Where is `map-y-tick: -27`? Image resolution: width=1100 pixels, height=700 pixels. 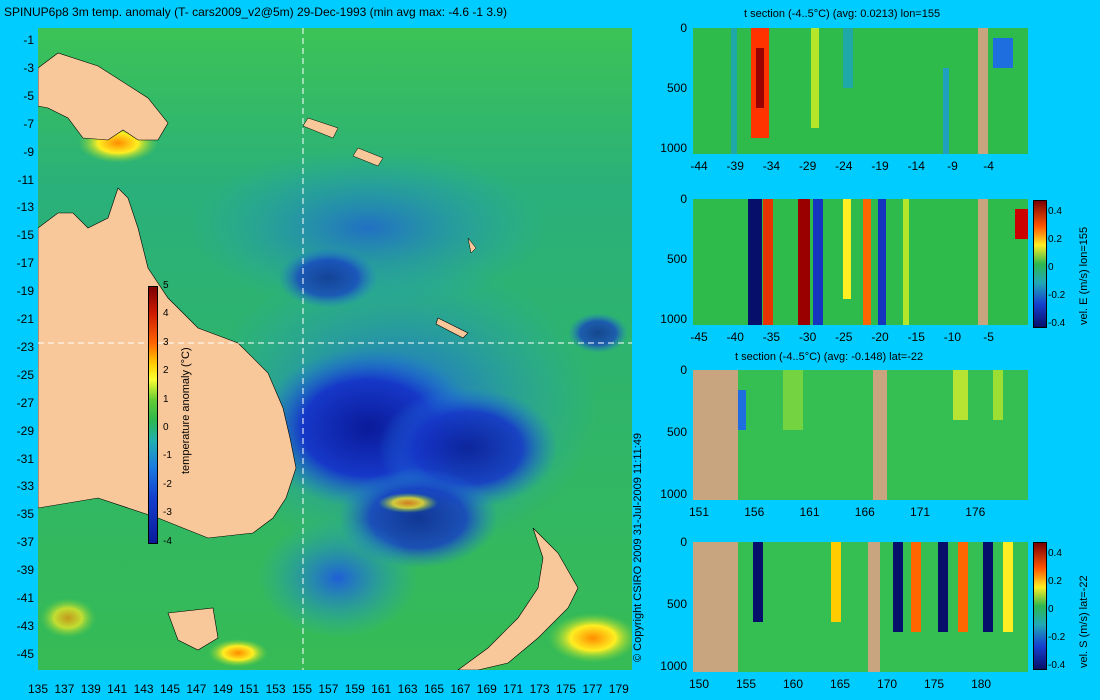 map-y-tick: -27 is located at coordinates (25, 402).